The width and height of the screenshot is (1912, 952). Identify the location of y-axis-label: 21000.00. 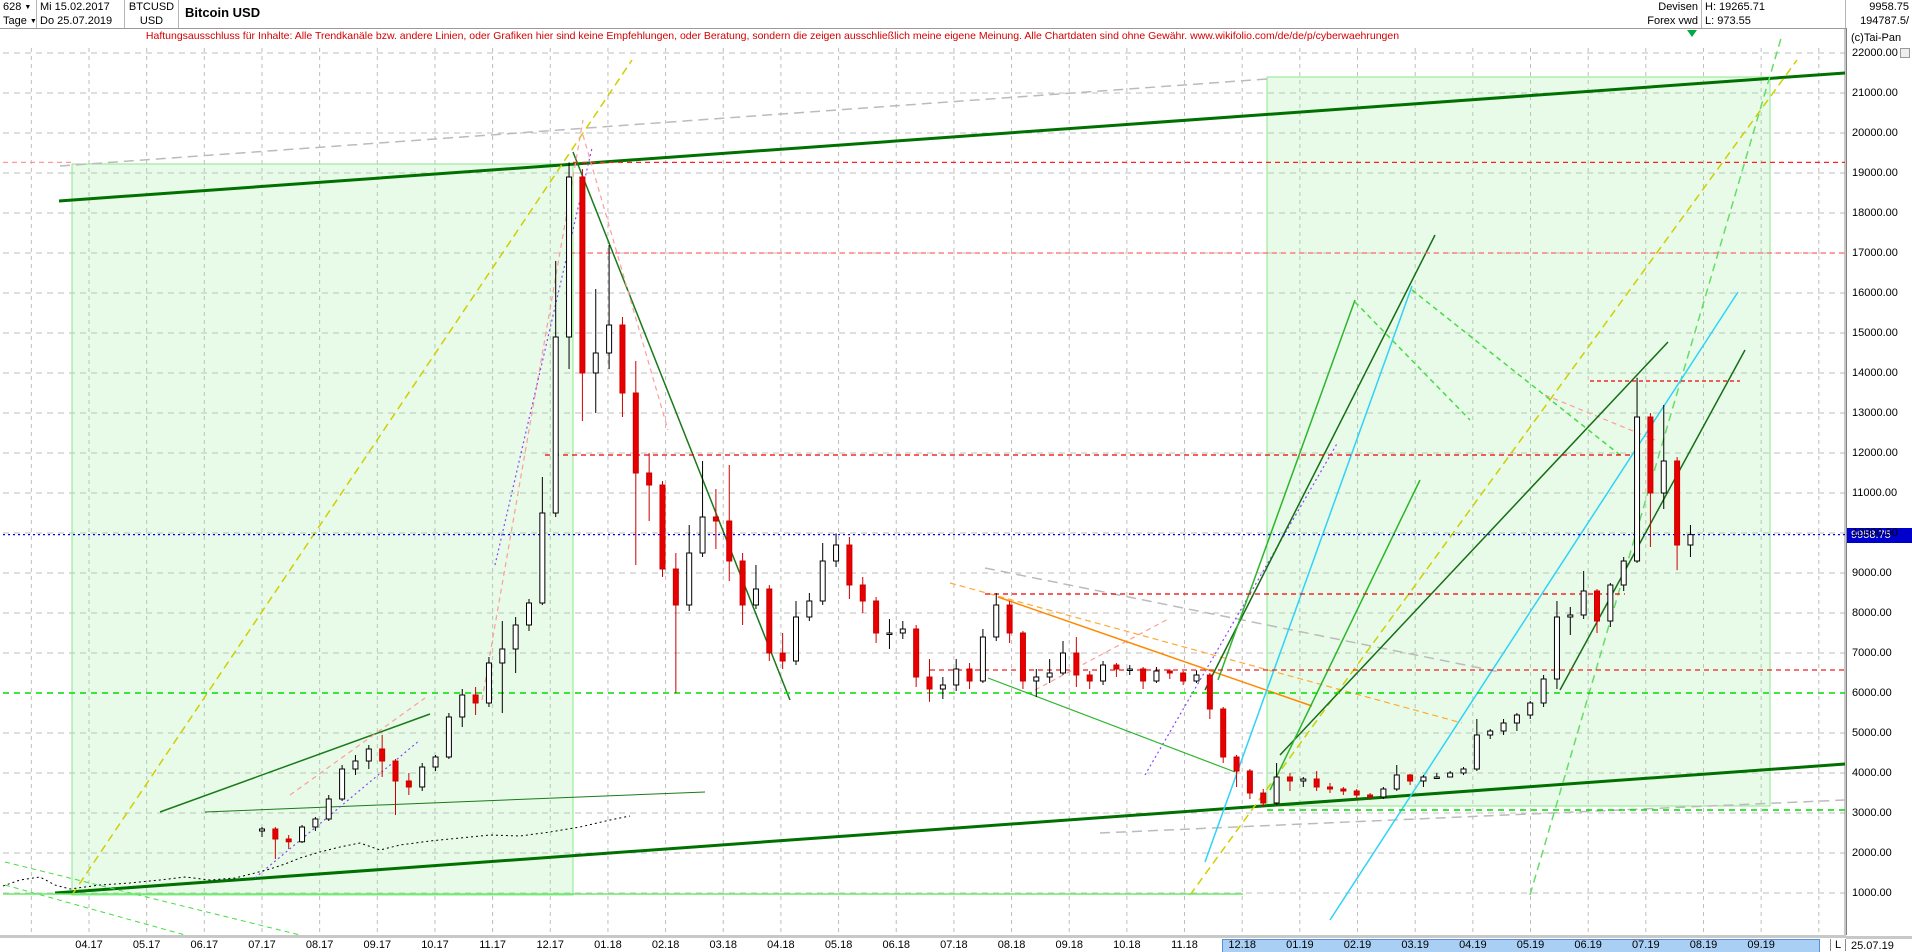
(1875, 93).